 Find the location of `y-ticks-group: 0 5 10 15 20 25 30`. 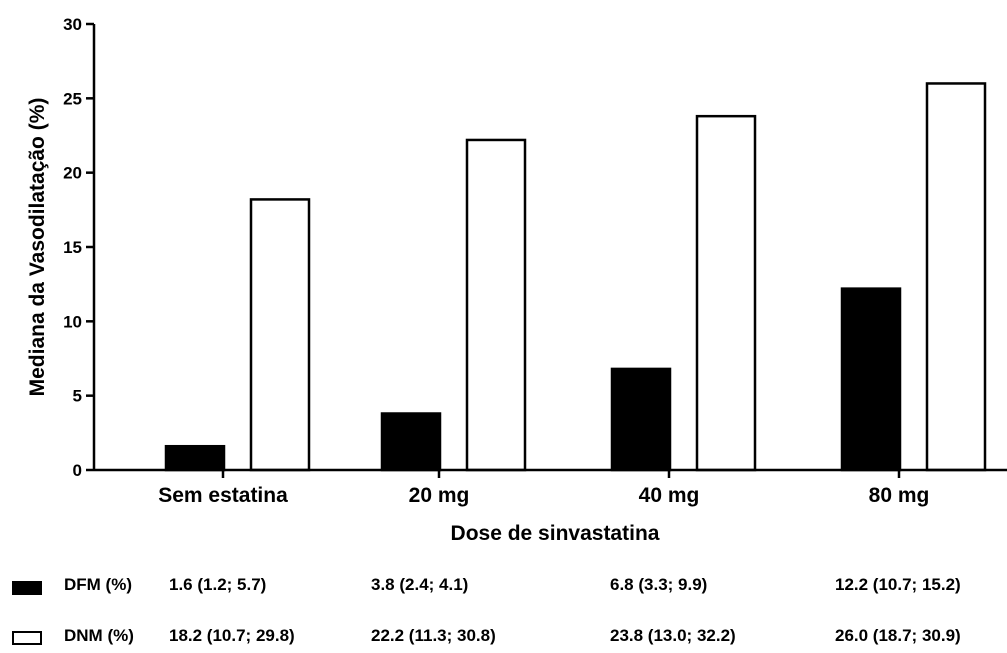

y-ticks-group: 0 5 10 15 20 25 30 is located at coordinates (78, 247).